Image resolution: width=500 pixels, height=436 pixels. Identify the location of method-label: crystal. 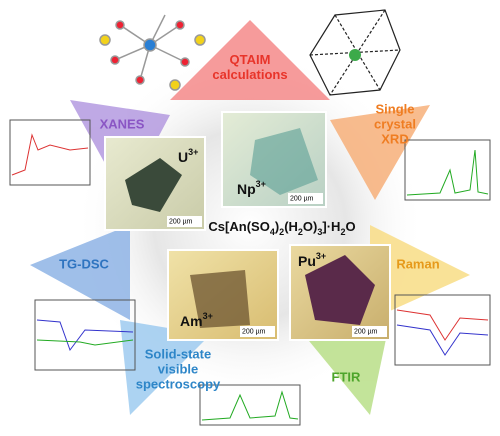
(395, 123).